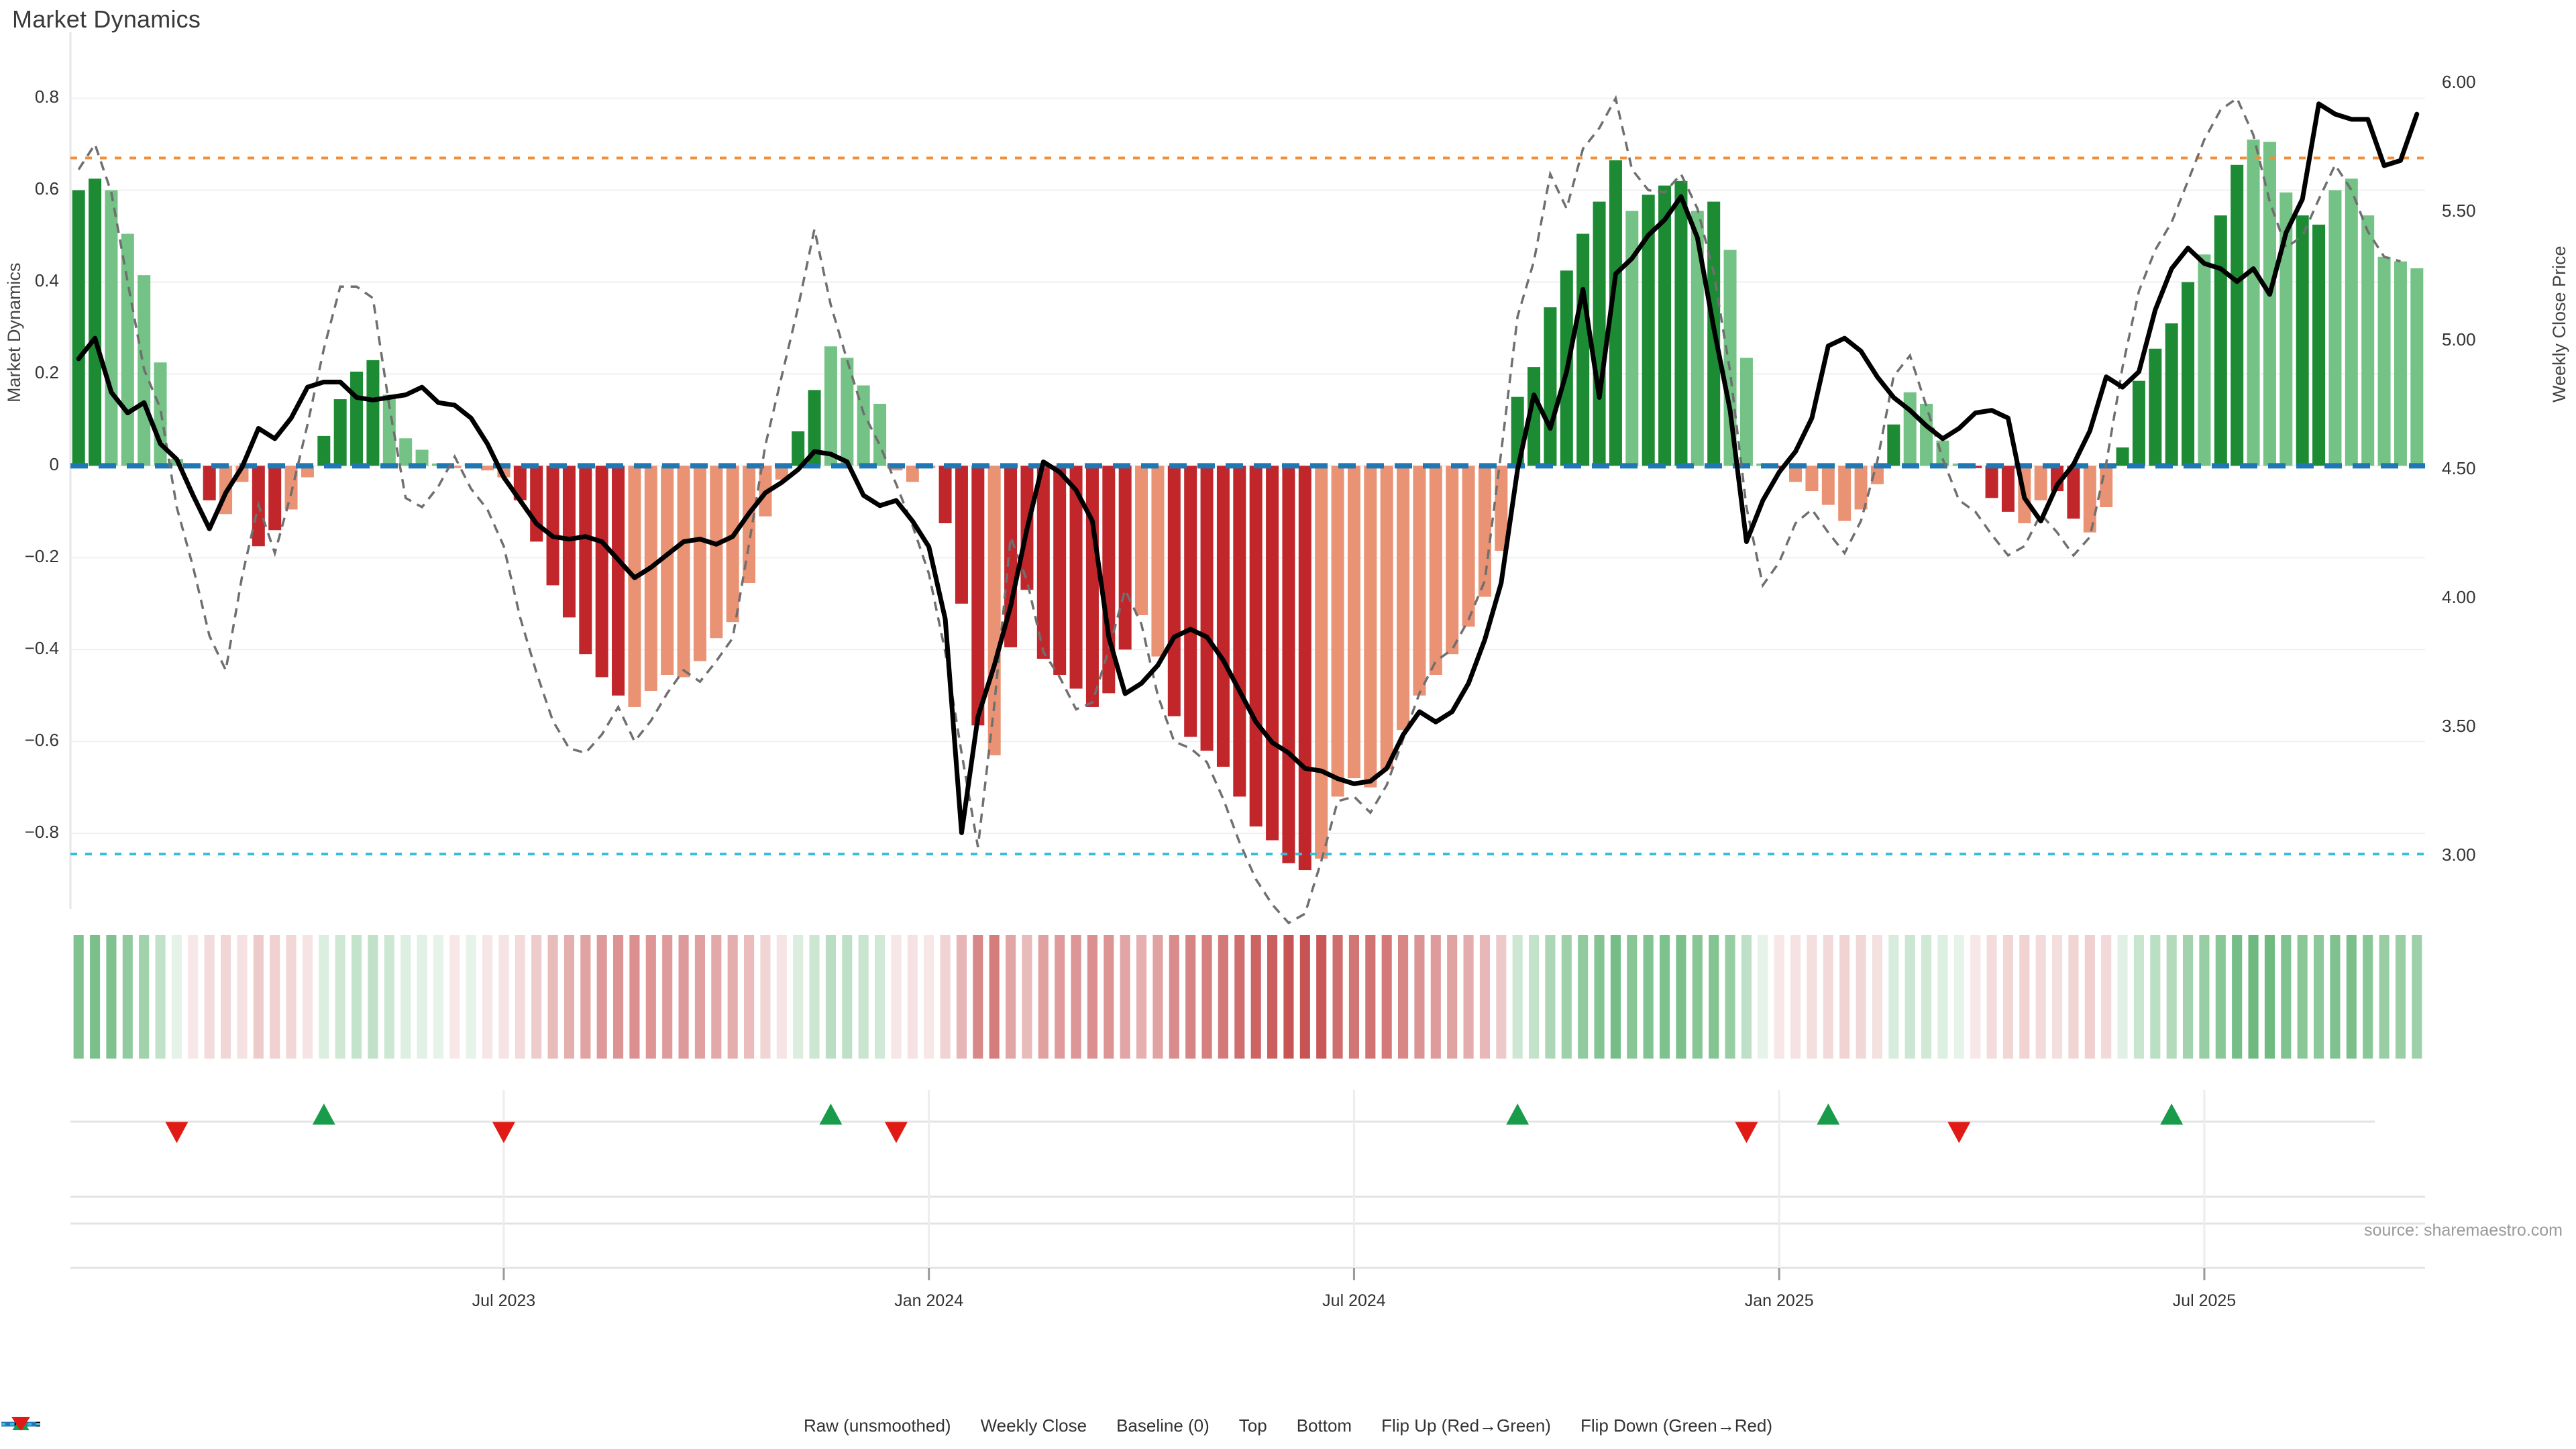 The width and height of the screenshot is (2576, 1449). What do you see at coordinates (2204, 1300) in the screenshot?
I see `x-axis-tick: Jul 2025` at bounding box center [2204, 1300].